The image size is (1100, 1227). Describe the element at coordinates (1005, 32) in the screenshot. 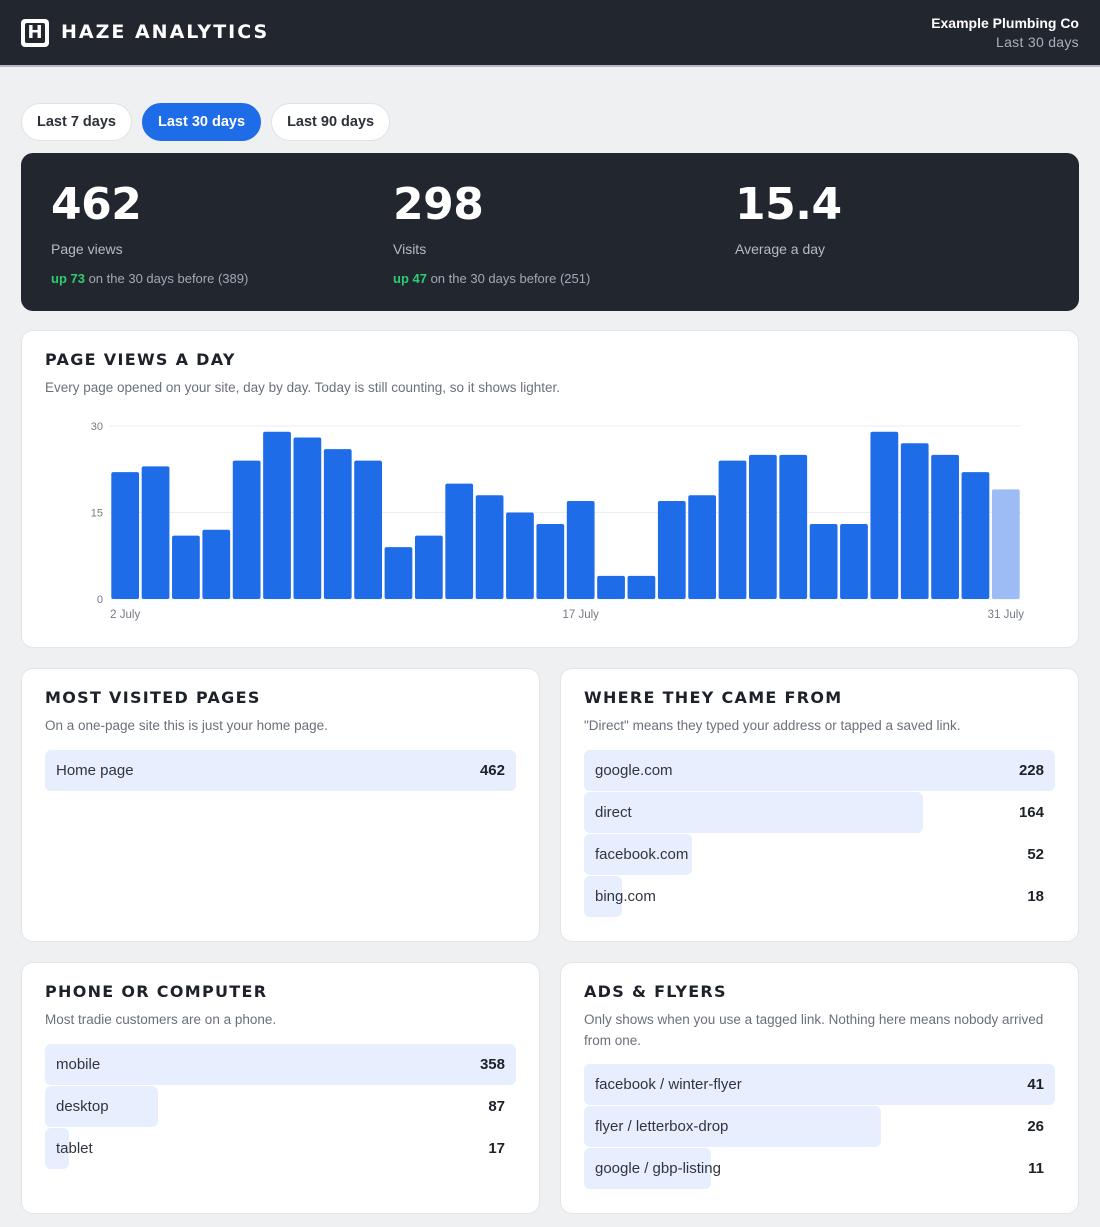

I see `account-info: Example Plumbing Co Last 30 days` at that location.